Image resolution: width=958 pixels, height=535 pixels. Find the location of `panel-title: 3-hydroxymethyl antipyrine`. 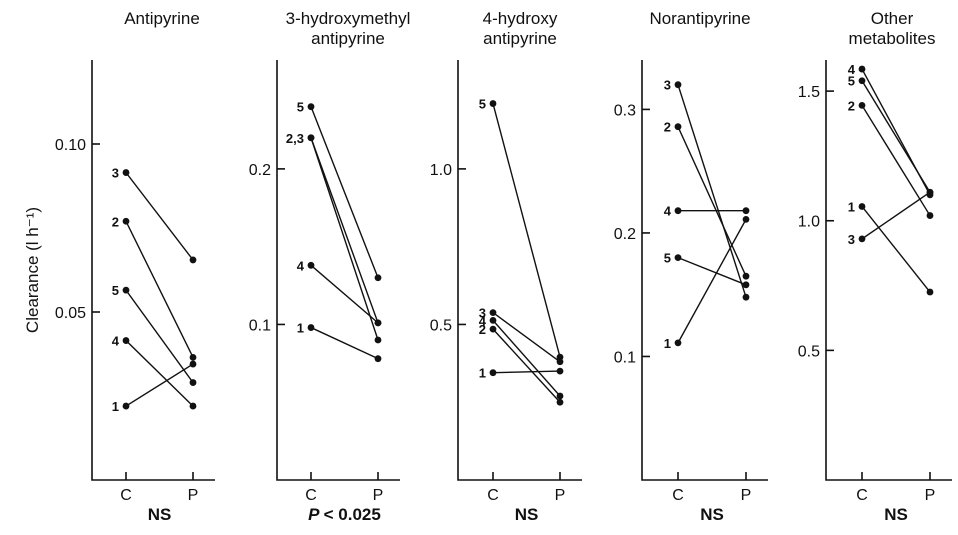

panel-title: 3-hydroxymethyl antipyrine is located at coordinates (348, 28).